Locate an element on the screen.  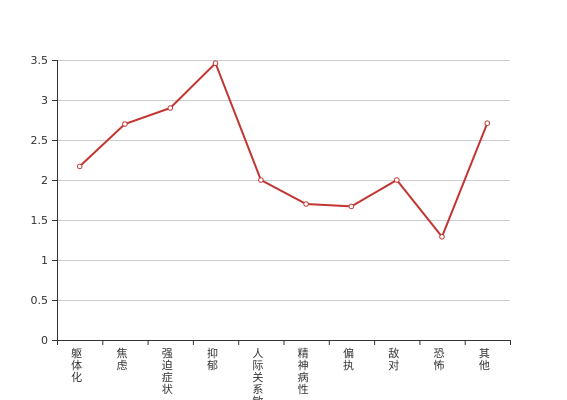
x-tick-label-char: 性 is located at coordinates (303, 389).